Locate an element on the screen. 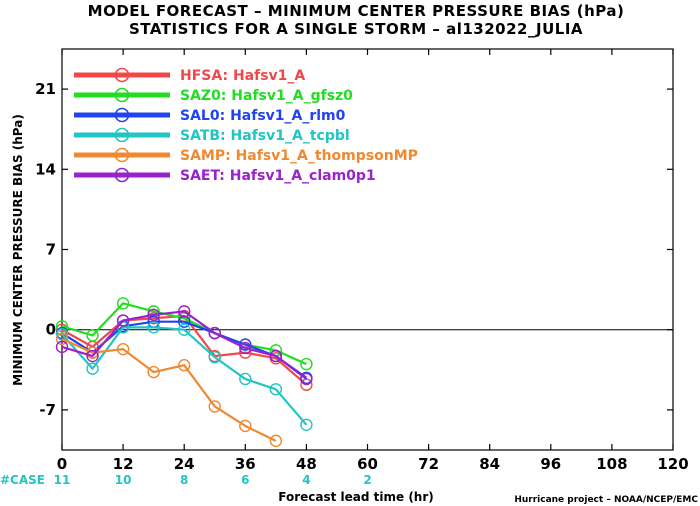  x-tick-label: 84 is located at coordinates (489, 464).